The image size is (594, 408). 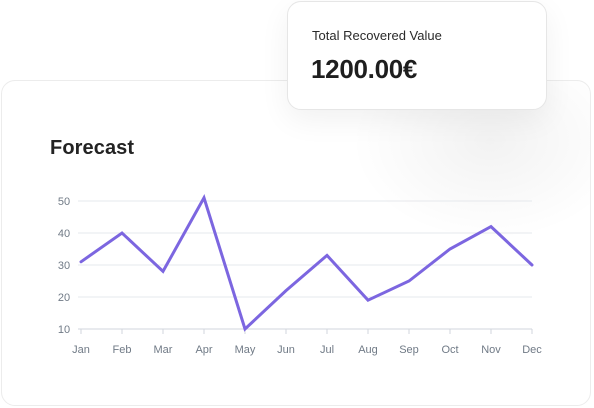 What do you see at coordinates (64, 234) in the screenshot?
I see `y-tick-label: 40` at bounding box center [64, 234].